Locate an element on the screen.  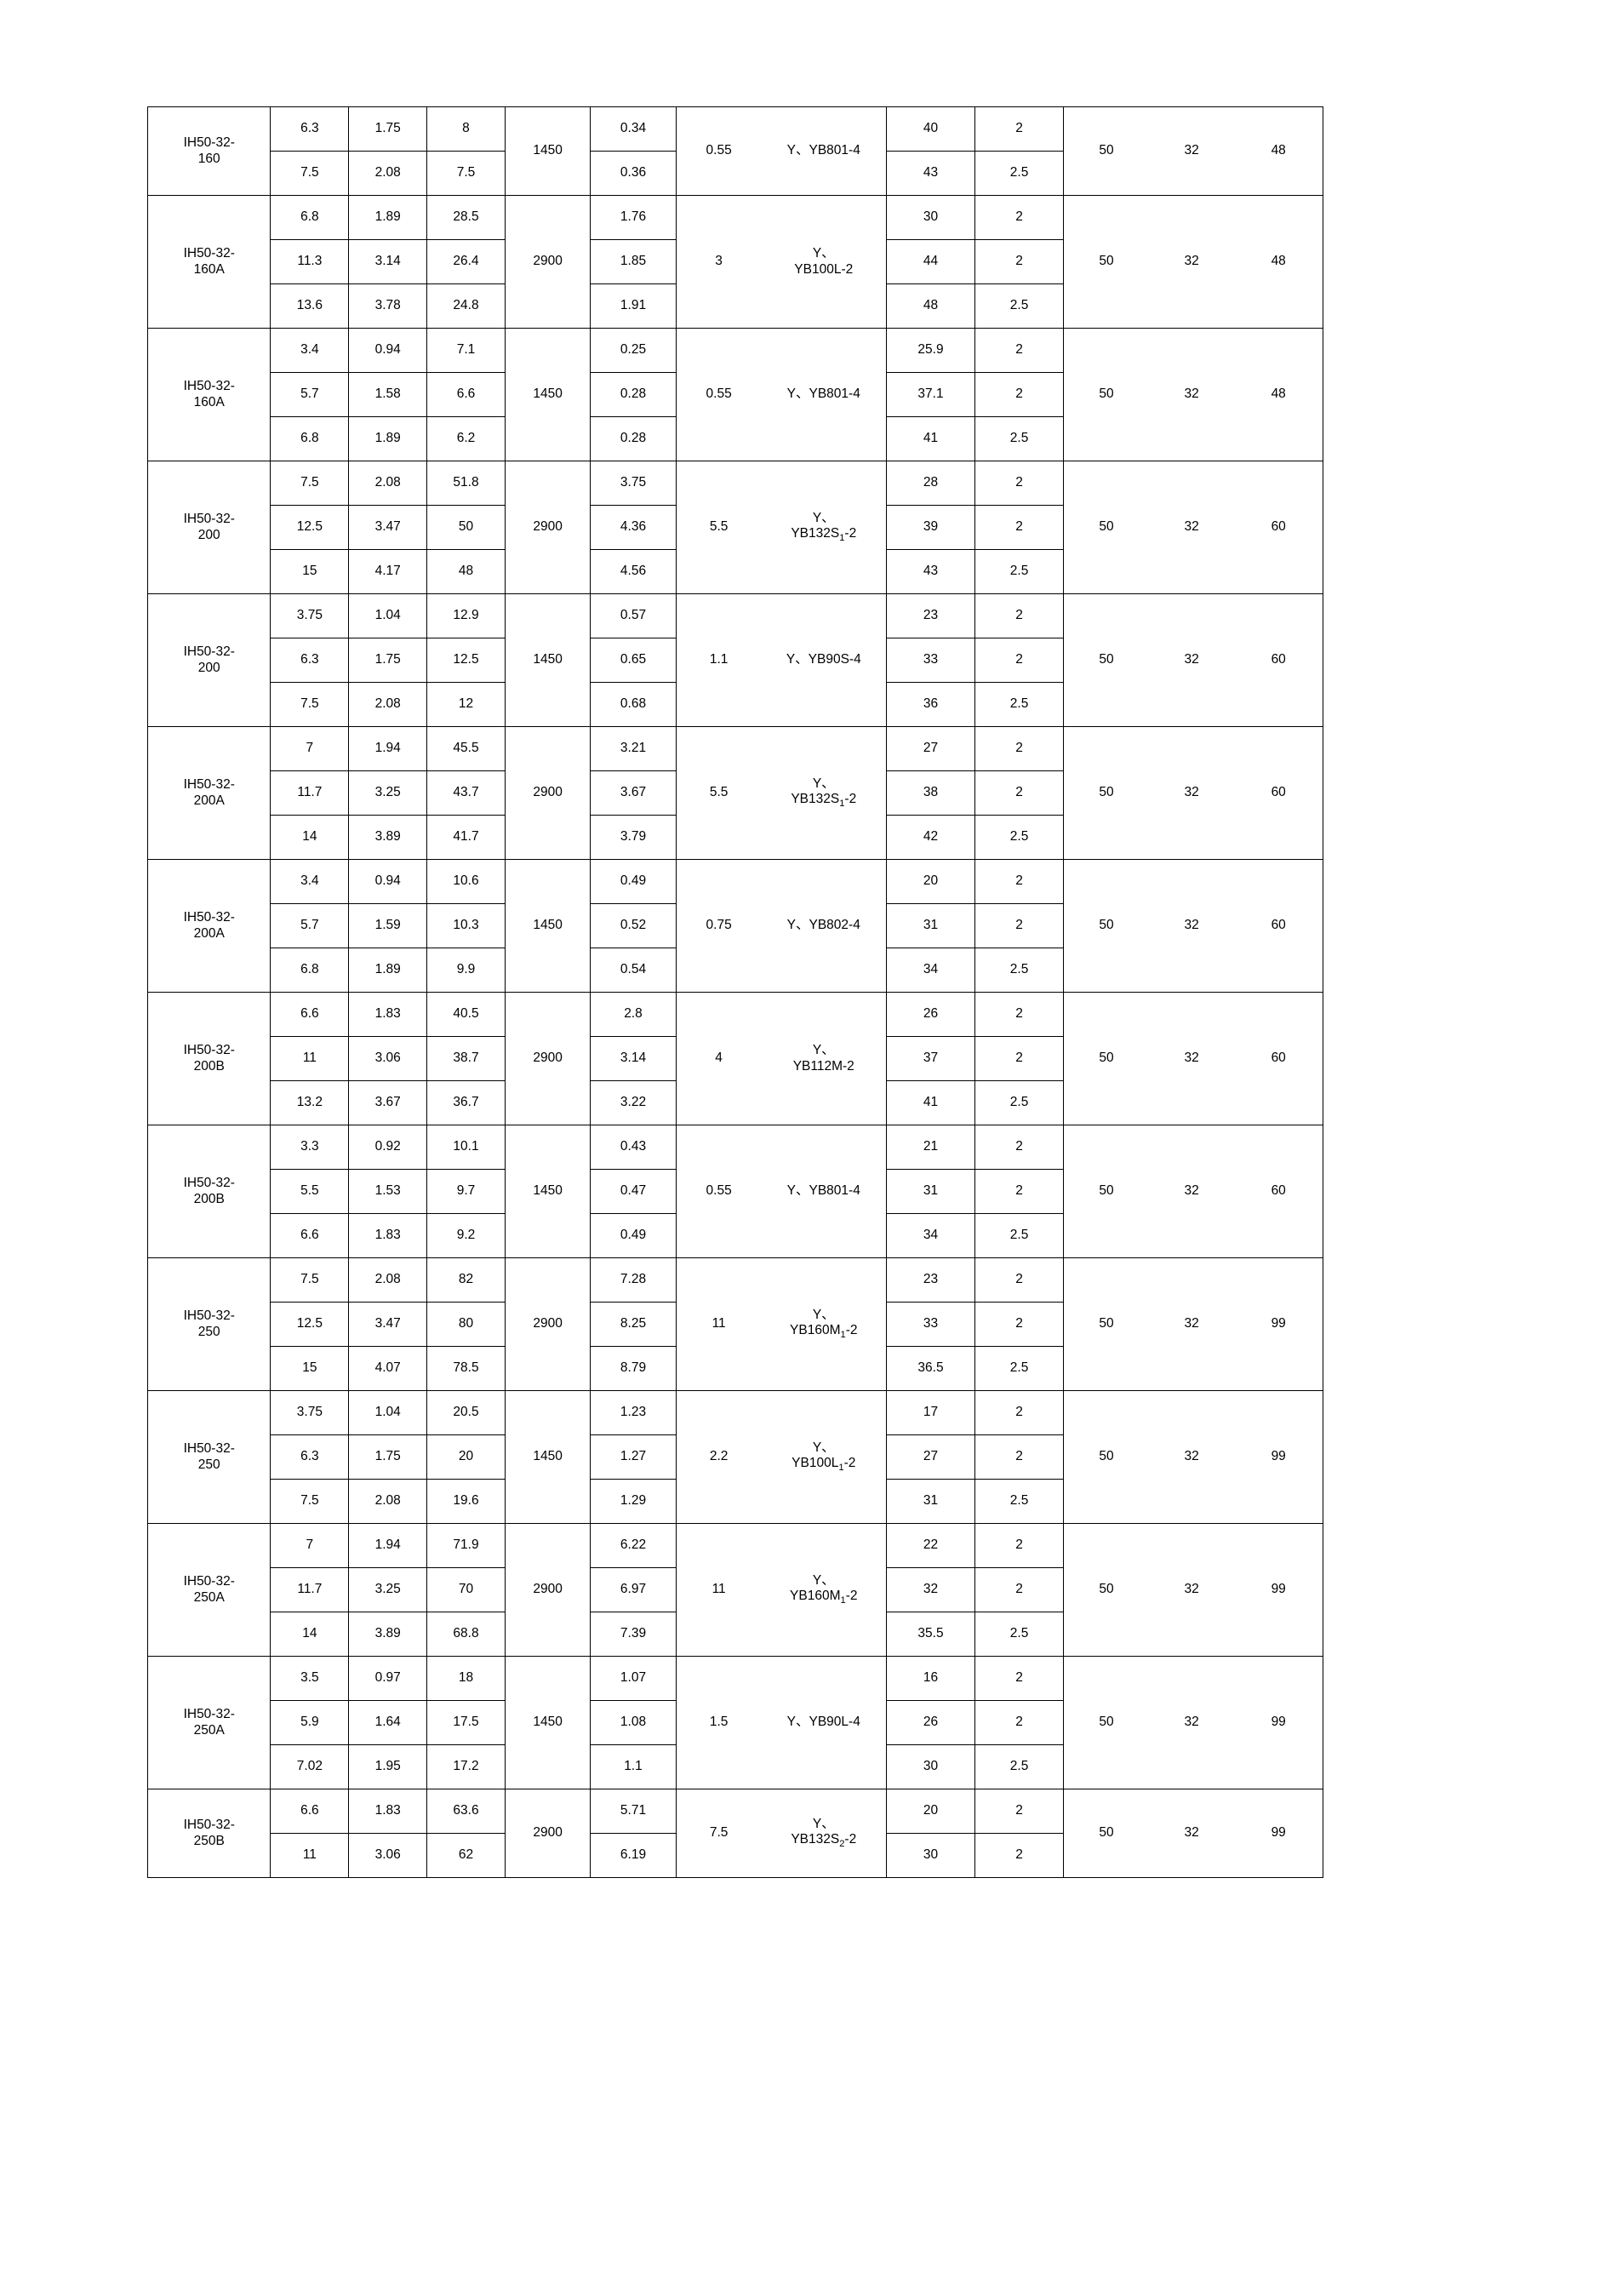
flow-m3h-cell: 5.7 is located at coordinates (310, 394).